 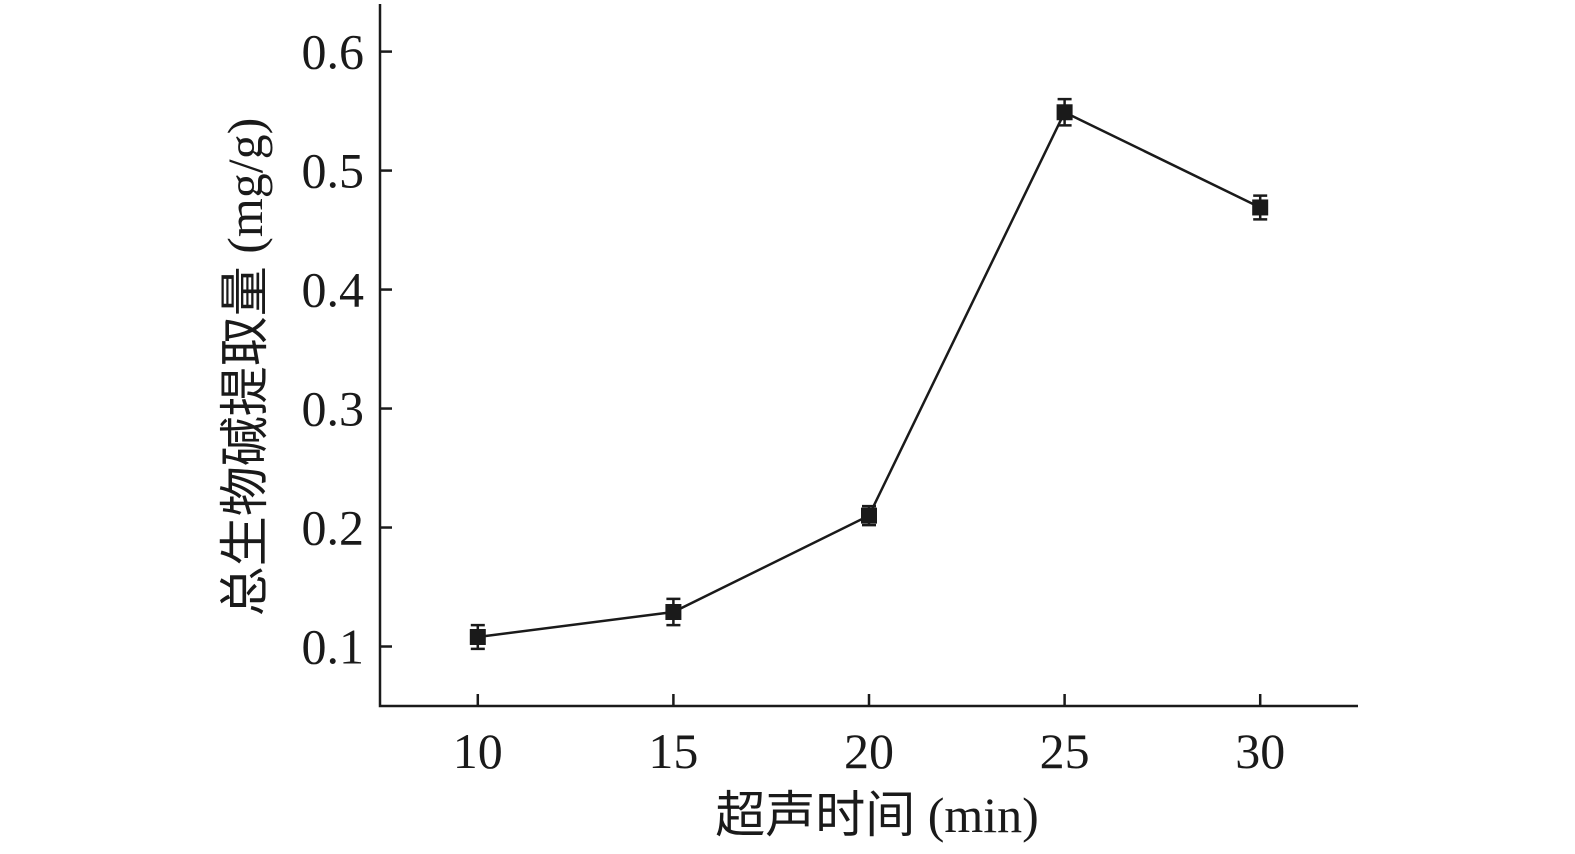 What do you see at coordinates (877, 815) in the screenshot?
I see `x-axis-title: 超声时间 (min)` at bounding box center [877, 815].